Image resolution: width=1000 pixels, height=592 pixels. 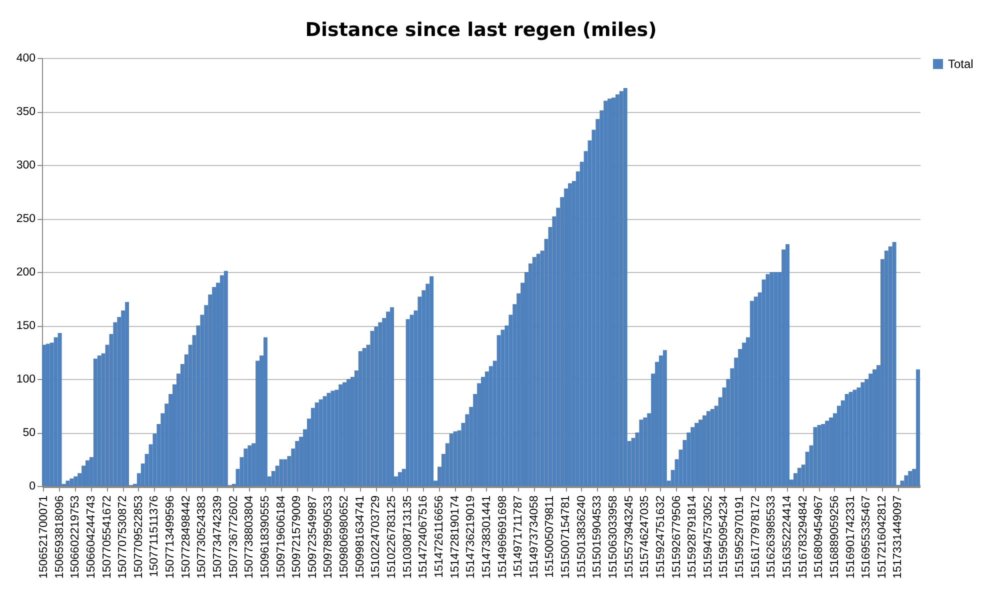 I want to click on x-tick-label: 1506604244743, so click(x=91, y=537).